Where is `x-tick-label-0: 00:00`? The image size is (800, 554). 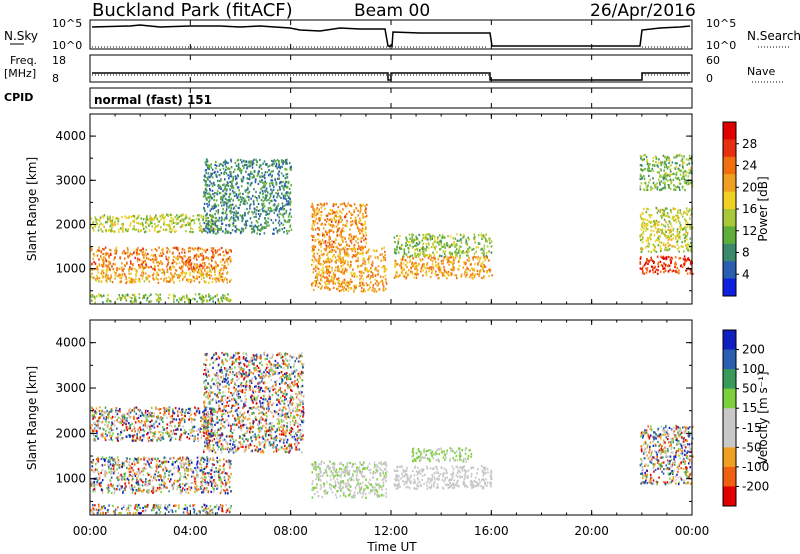 x-tick-label-0: 00:00 is located at coordinates (90, 531).